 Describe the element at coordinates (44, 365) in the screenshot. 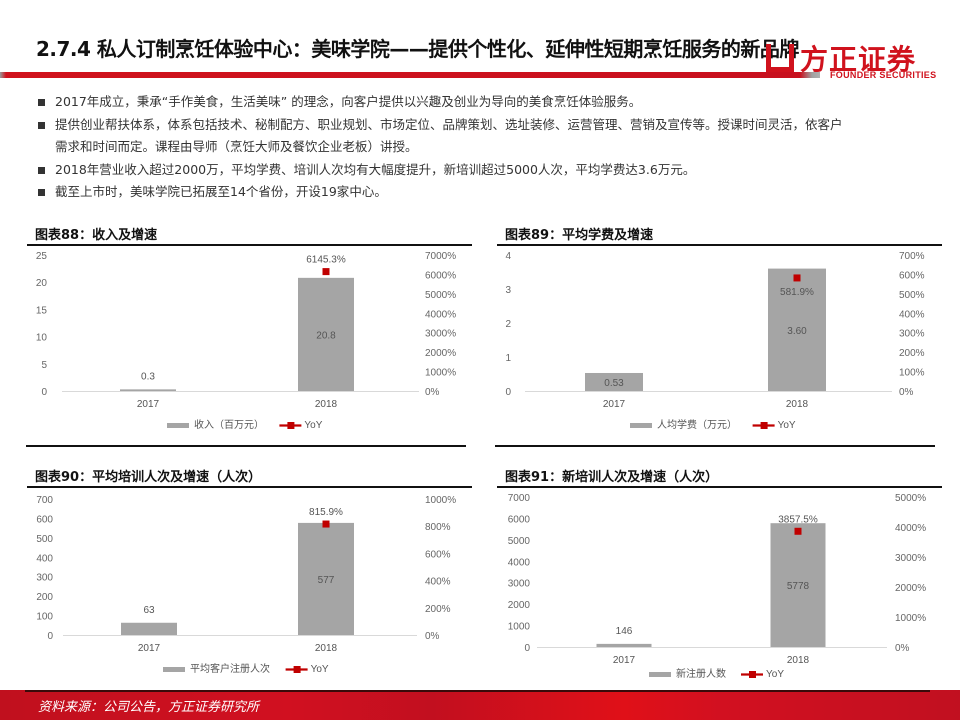

I see `svg-text: 5` at that location.